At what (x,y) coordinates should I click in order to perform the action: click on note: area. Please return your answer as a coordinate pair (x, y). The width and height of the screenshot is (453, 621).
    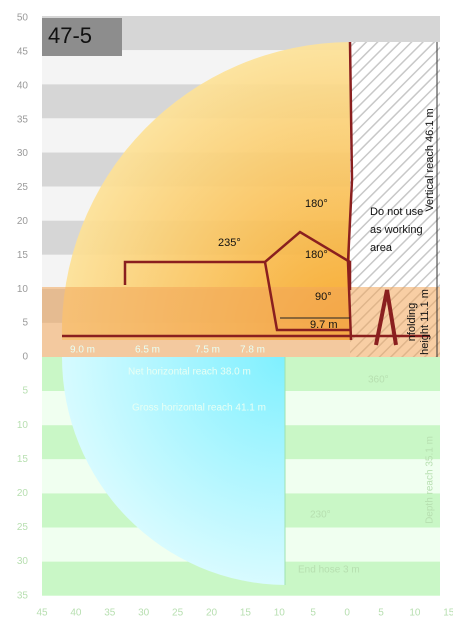
    Looking at the image, I should click on (381, 248).